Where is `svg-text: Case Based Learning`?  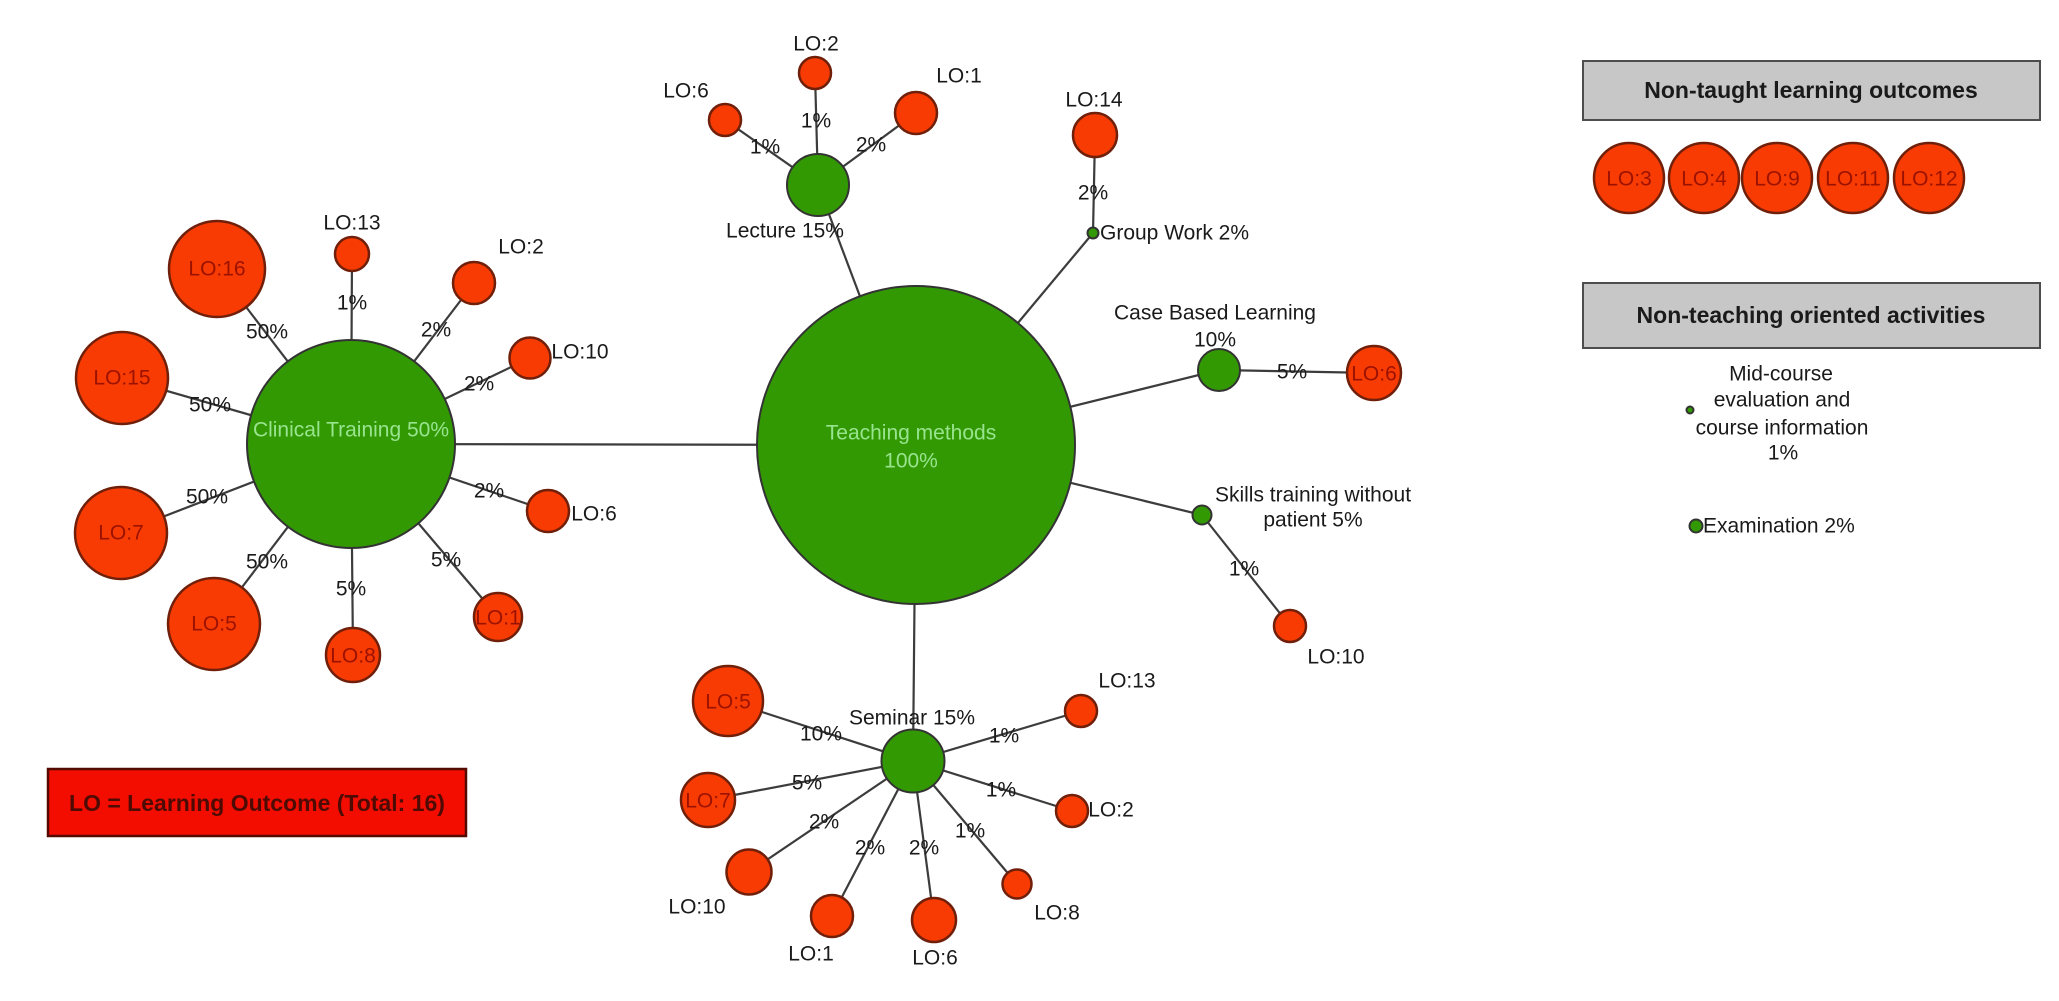 svg-text: Case Based Learning is located at coordinates (1215, 313).